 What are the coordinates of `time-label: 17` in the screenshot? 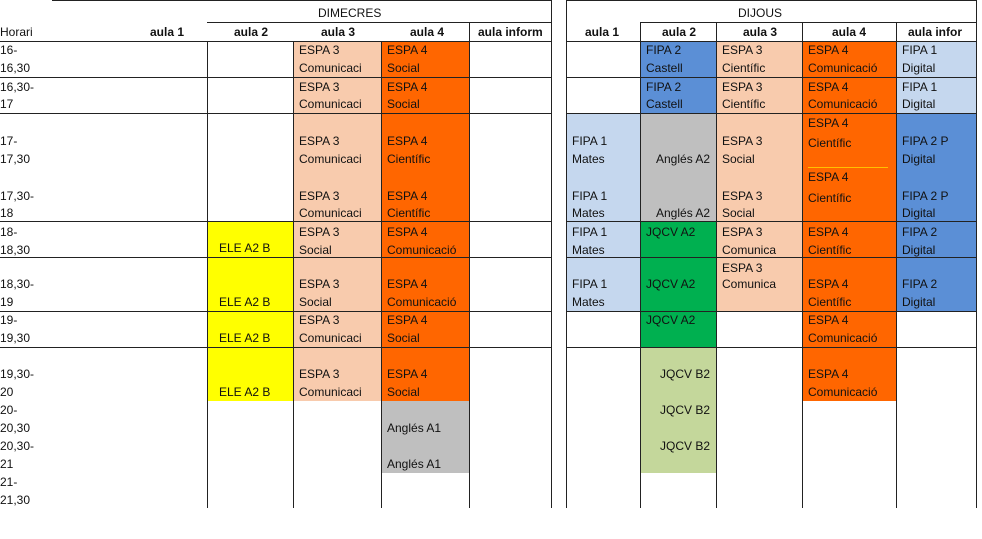 It's located at (7, 104).